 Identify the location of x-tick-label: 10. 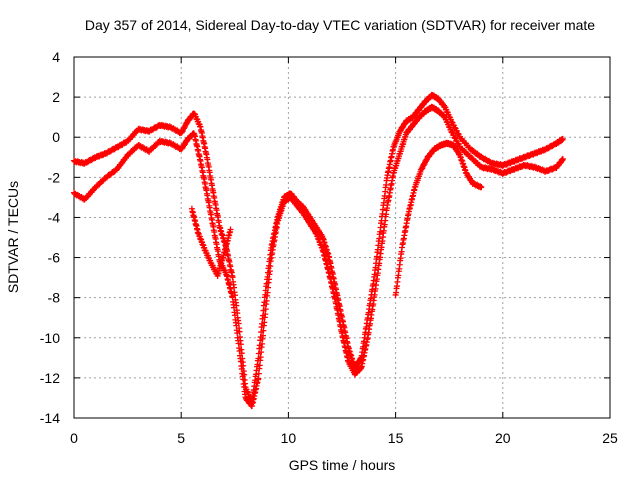
(289, 438).